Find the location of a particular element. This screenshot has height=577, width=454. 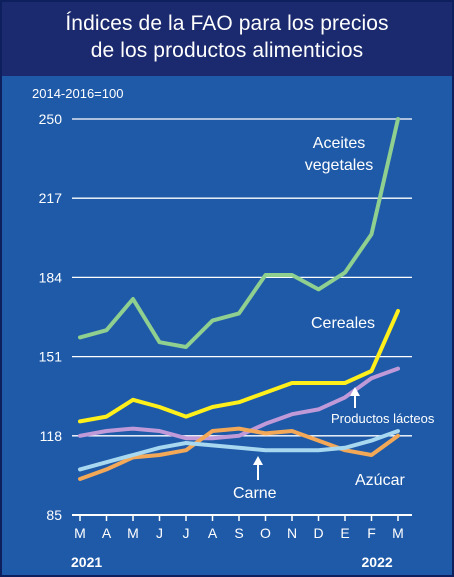

year-label: 2021 is located at coordinates (86, 562).